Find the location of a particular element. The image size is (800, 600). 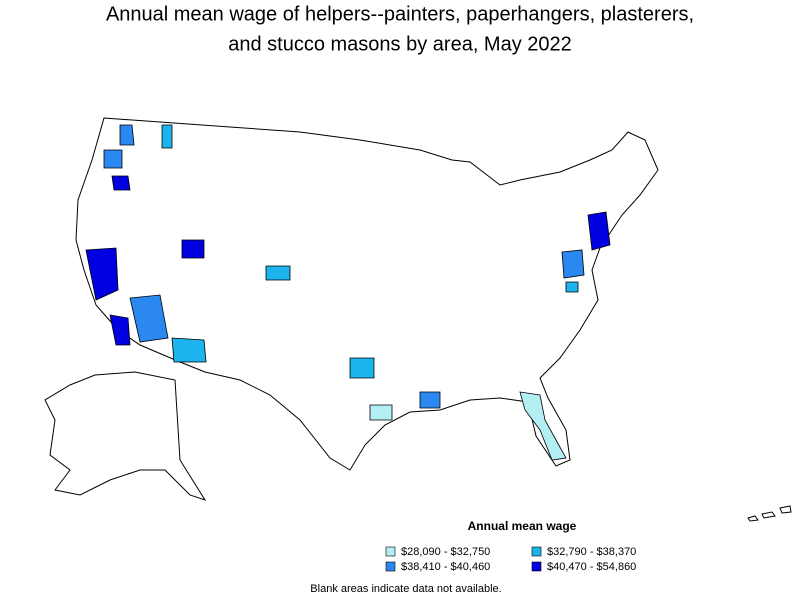

legend-label: $28,090 - $32,750 is located at coordinates (445, 552).